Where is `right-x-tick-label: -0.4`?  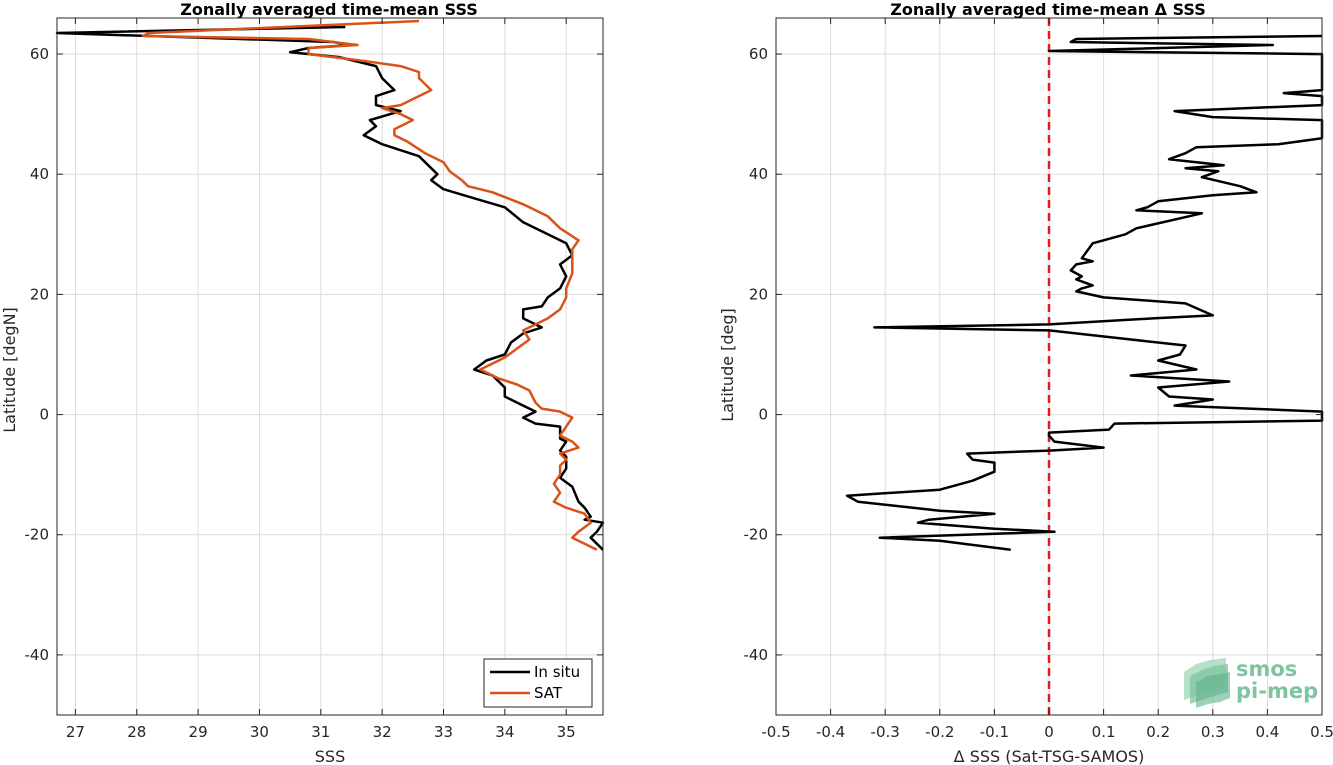
right-x-tick-label: -0.4 is located at coordinates (830, 732).